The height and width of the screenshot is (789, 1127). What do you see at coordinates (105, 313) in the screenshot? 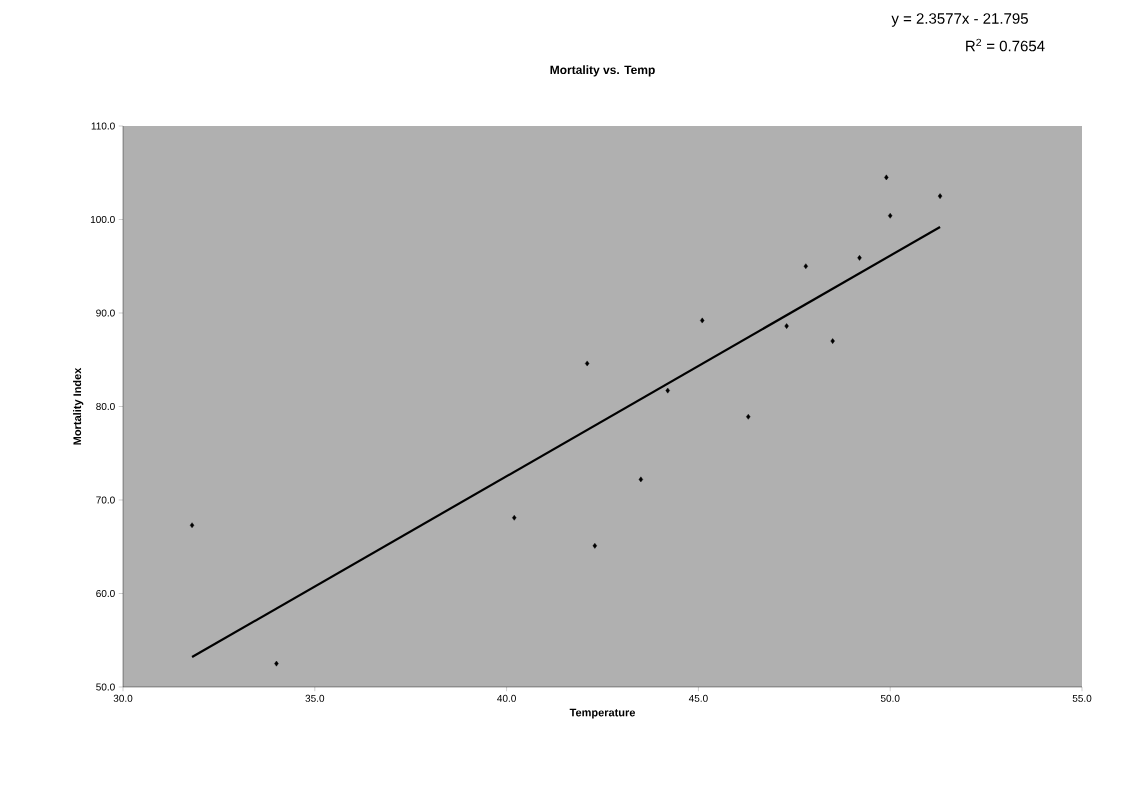
I see `y-tick-label: 90.0` at bounding box center [105, 313].